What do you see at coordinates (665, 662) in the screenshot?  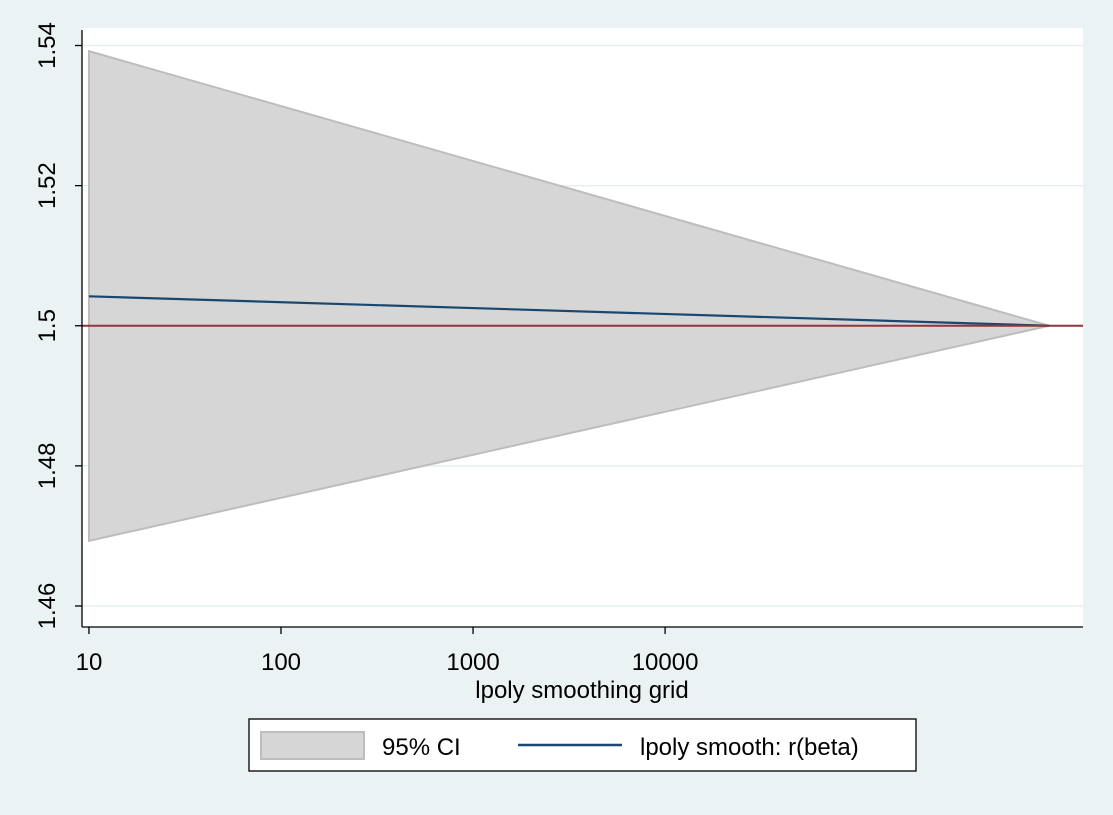 I see `x-tick-label: 10000` at bounding box center [665, 662].